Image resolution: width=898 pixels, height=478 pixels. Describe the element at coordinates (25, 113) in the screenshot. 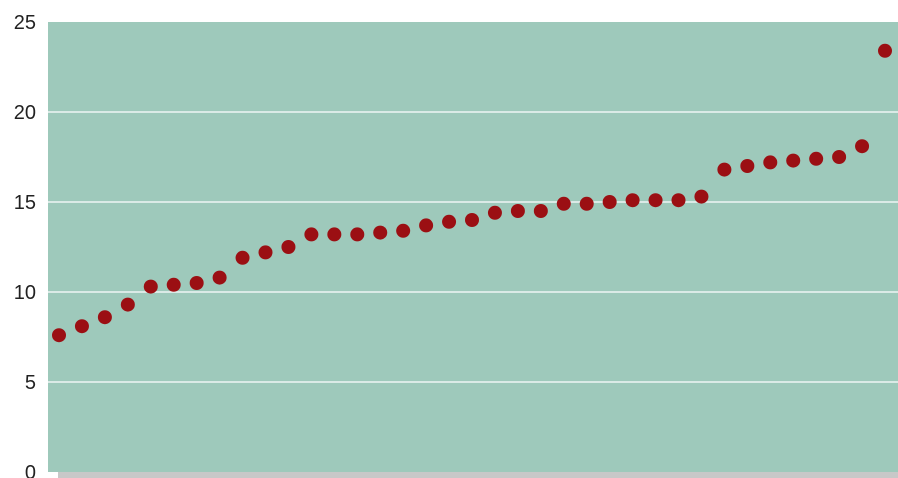

I see `y-tick-label: 20` at that location.